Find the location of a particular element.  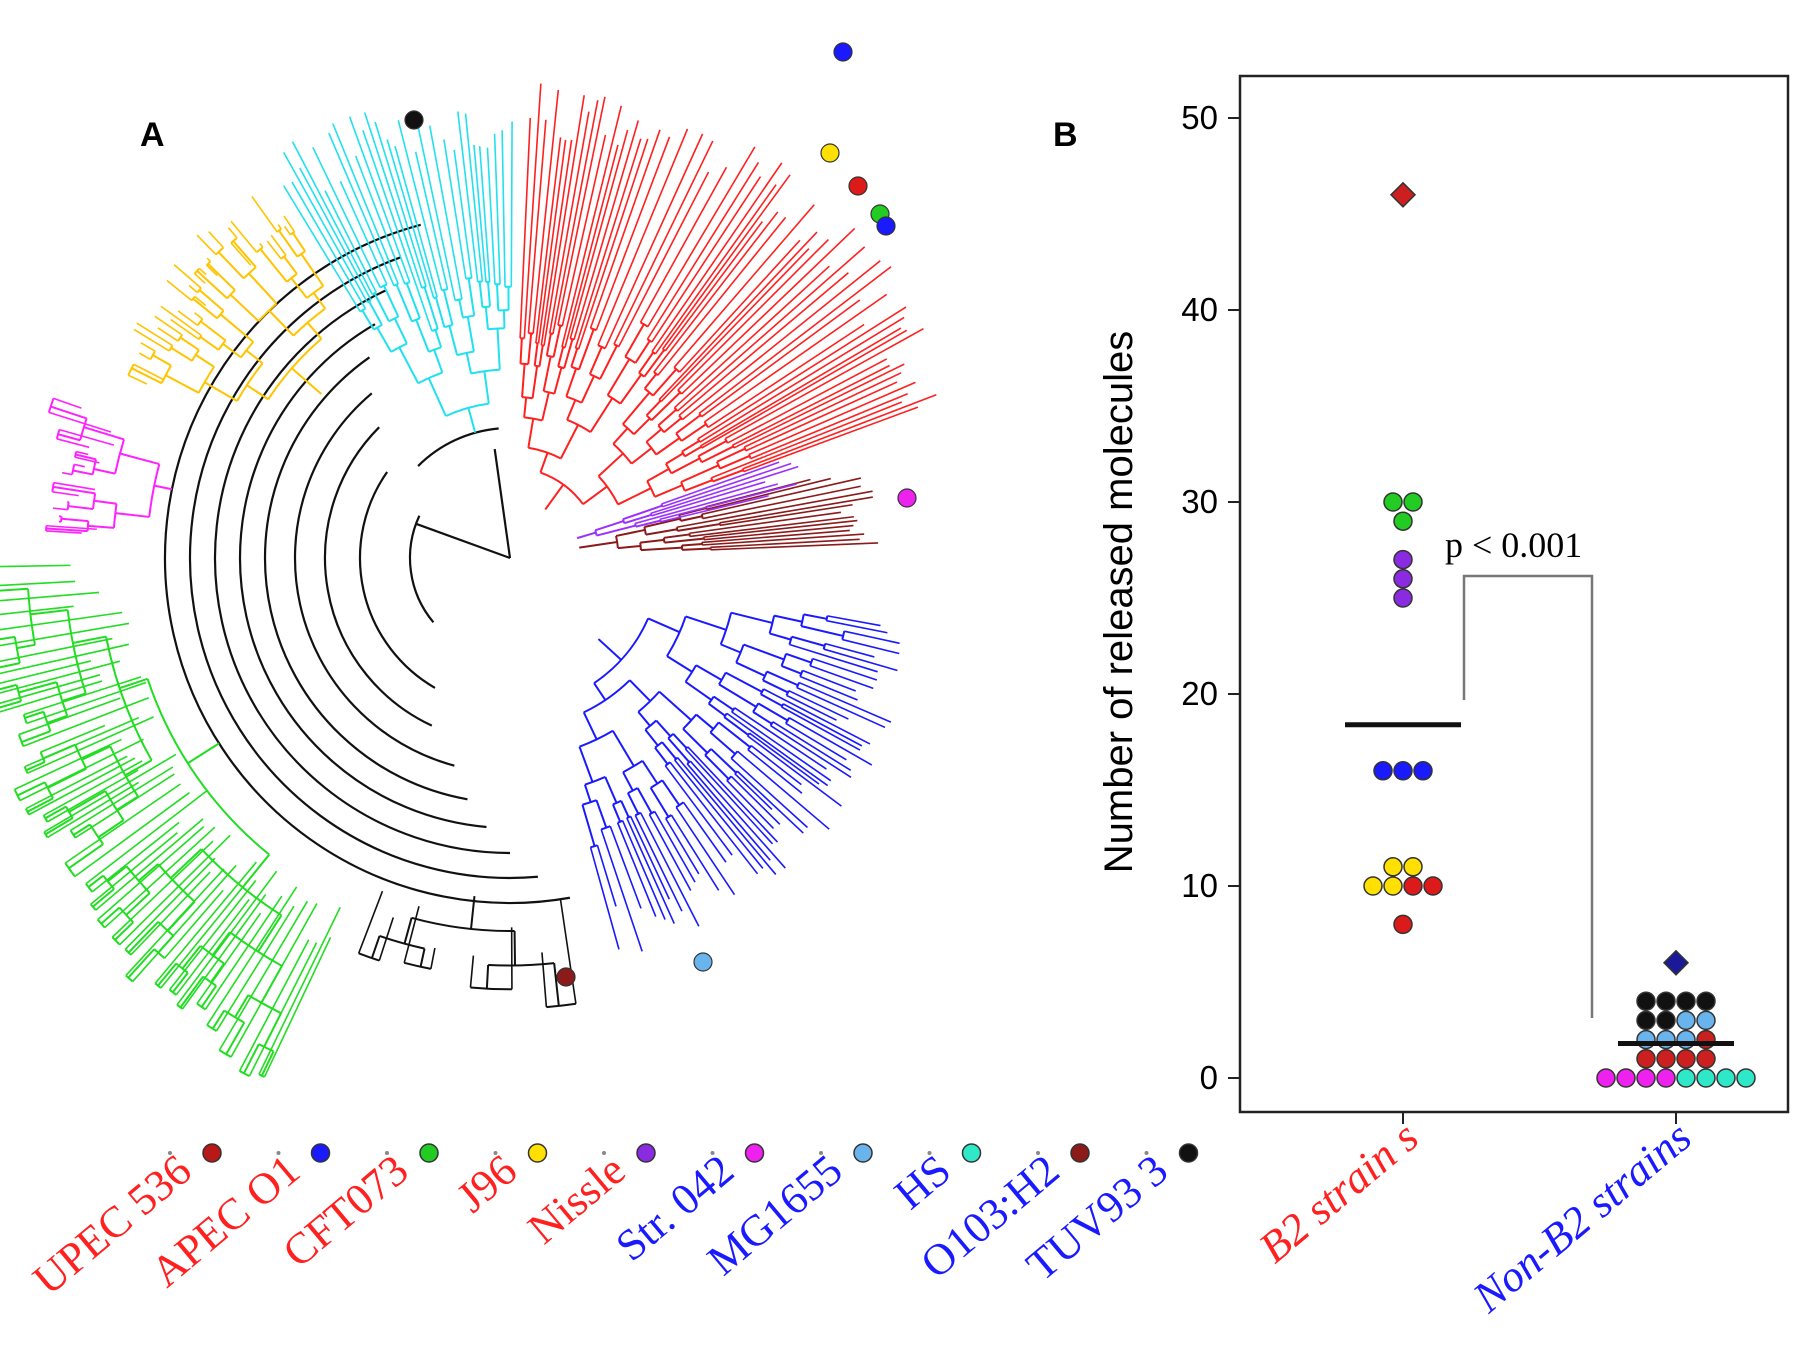

magenta-circle is located at coordinates (754, 1153).